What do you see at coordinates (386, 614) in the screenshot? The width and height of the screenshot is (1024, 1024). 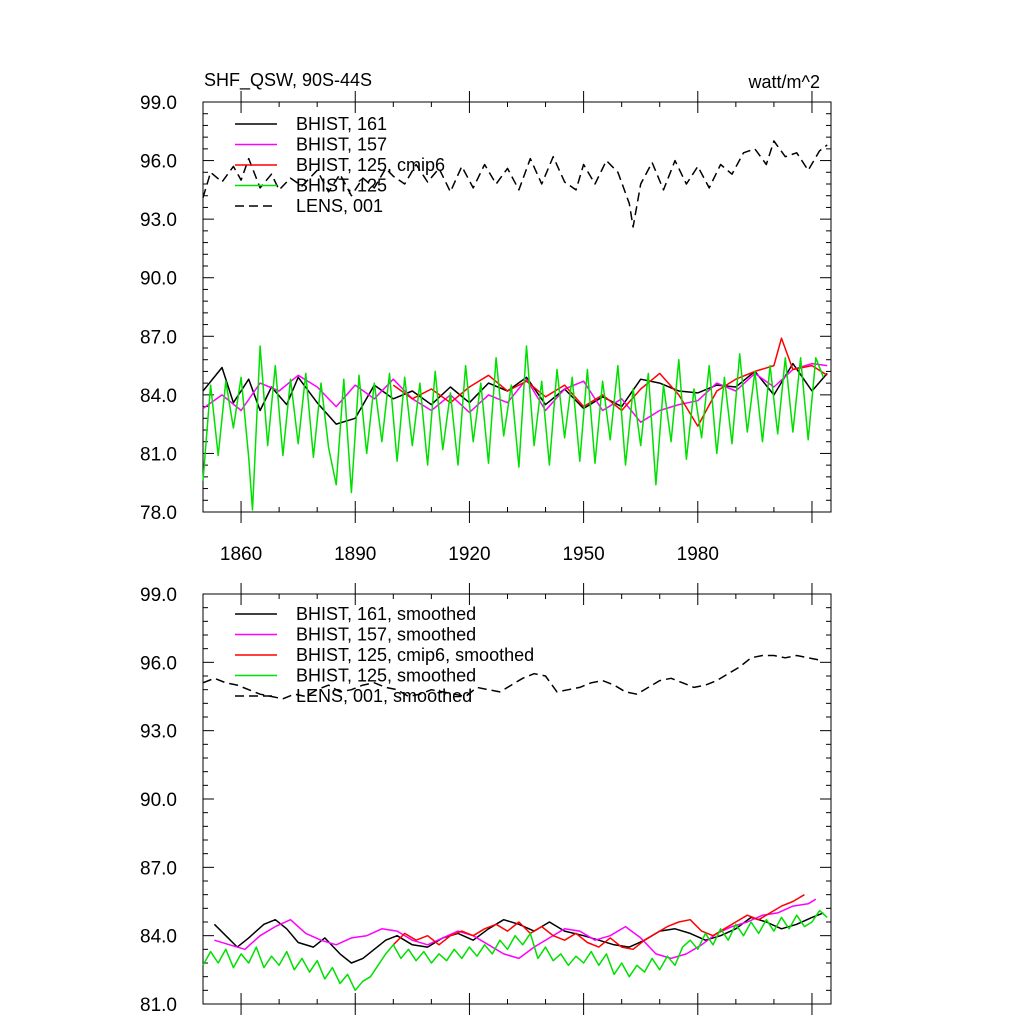 I see `legend-label: BHIST, 161, smoothed` at bounding box center [386, 614].